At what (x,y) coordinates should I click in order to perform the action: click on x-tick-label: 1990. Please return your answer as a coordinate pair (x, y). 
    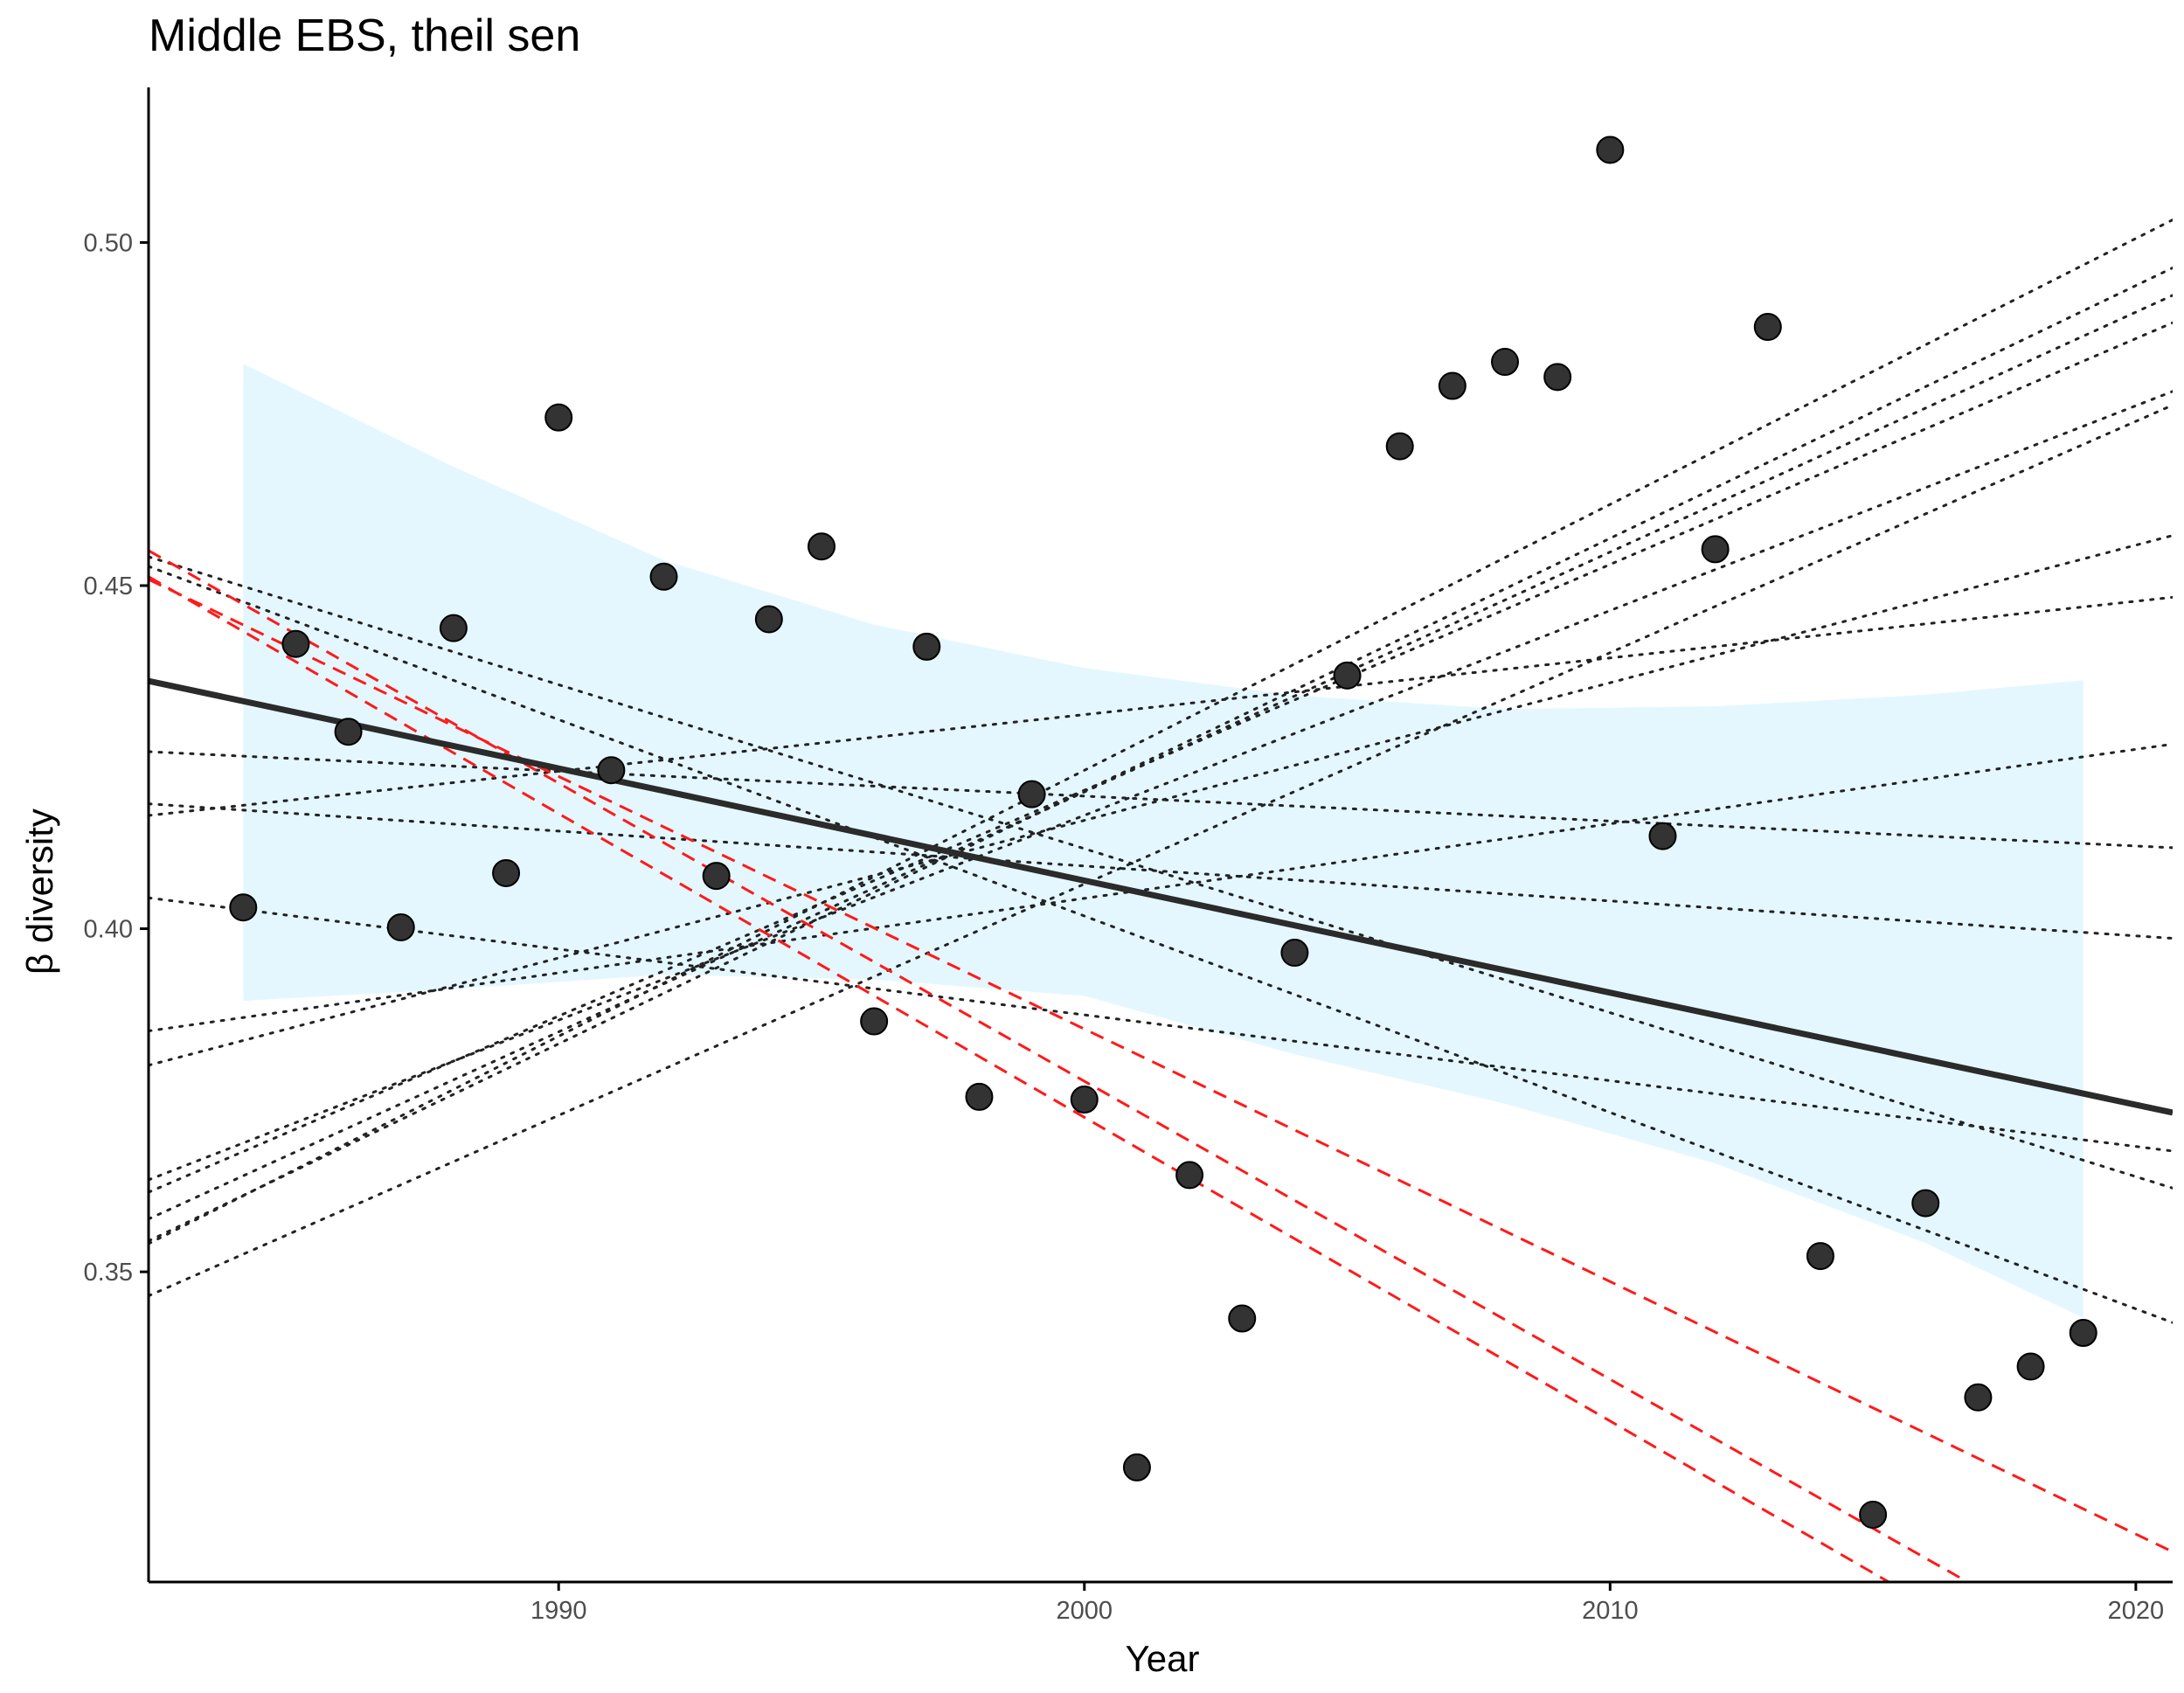
    Looking at the image, I should click on (558, 1611).